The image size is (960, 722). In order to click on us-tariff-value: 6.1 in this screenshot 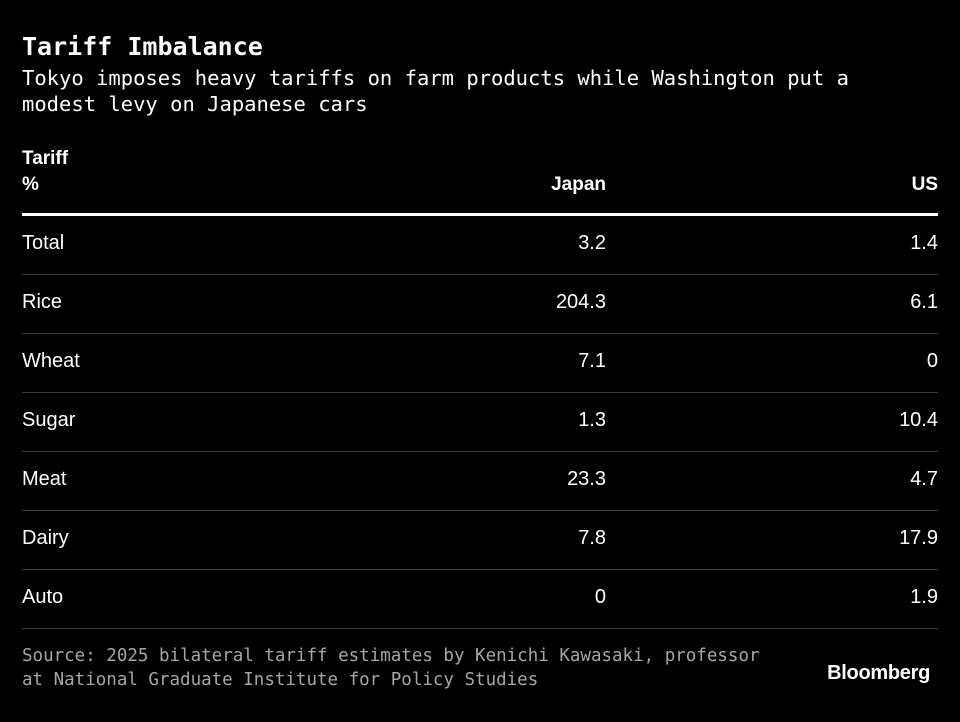, I will do `click(924, 302)`.